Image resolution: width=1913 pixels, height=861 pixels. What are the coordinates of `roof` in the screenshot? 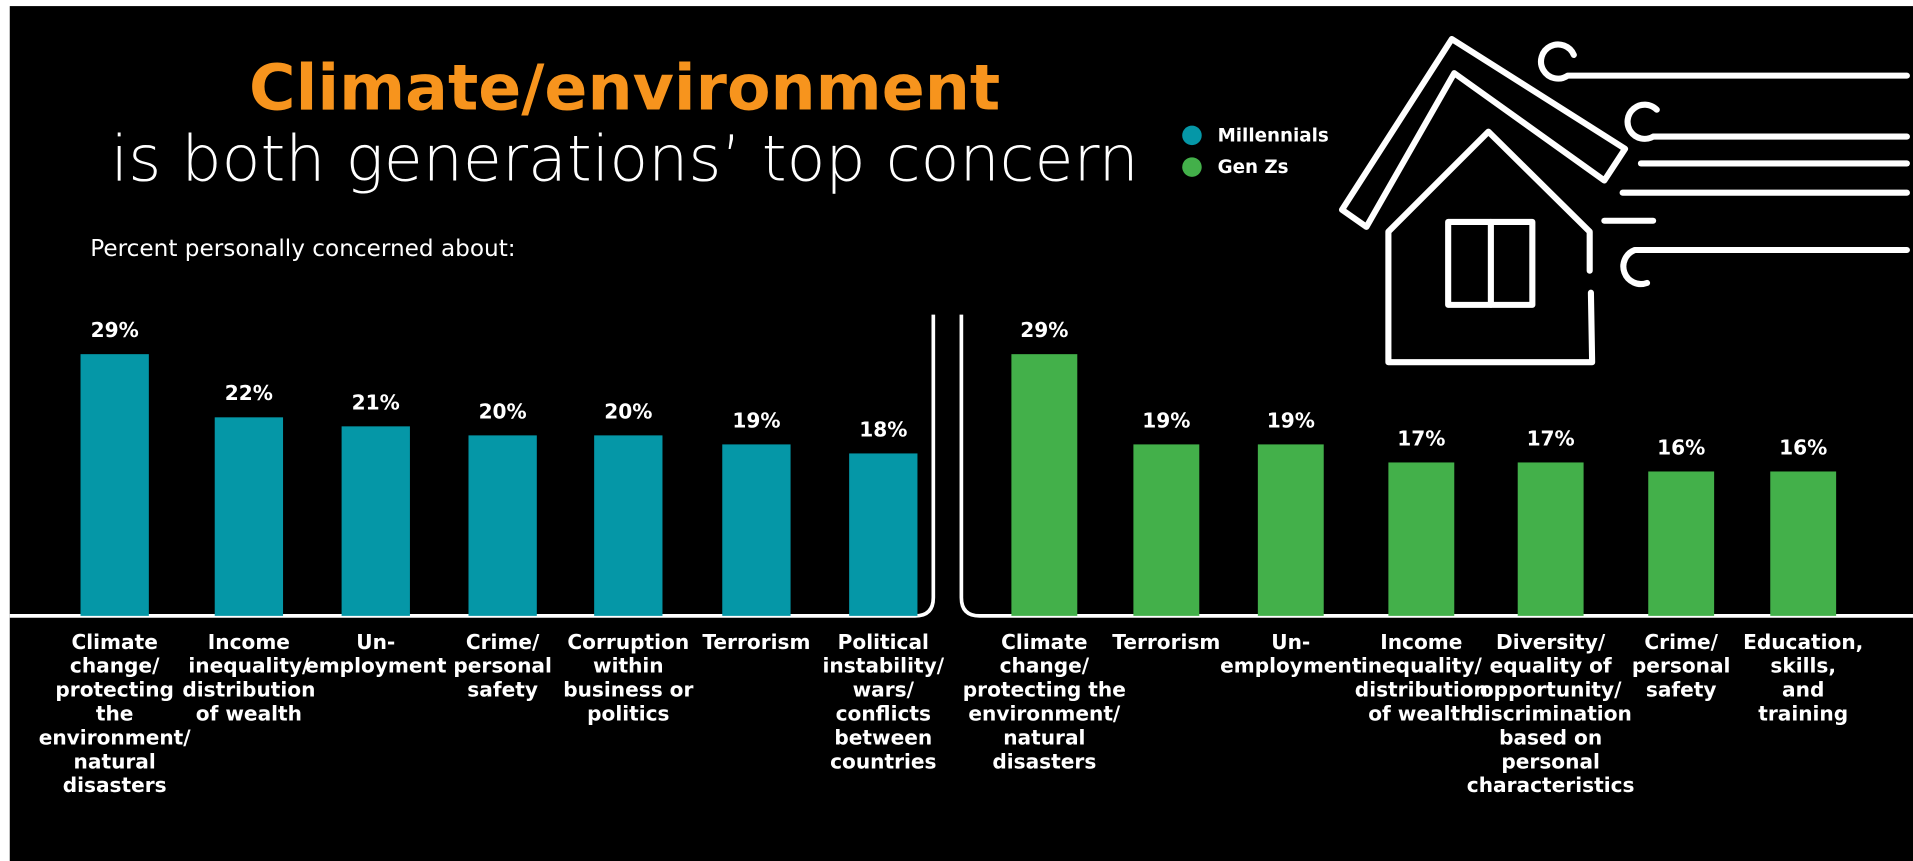 It's located at (1483, 132).